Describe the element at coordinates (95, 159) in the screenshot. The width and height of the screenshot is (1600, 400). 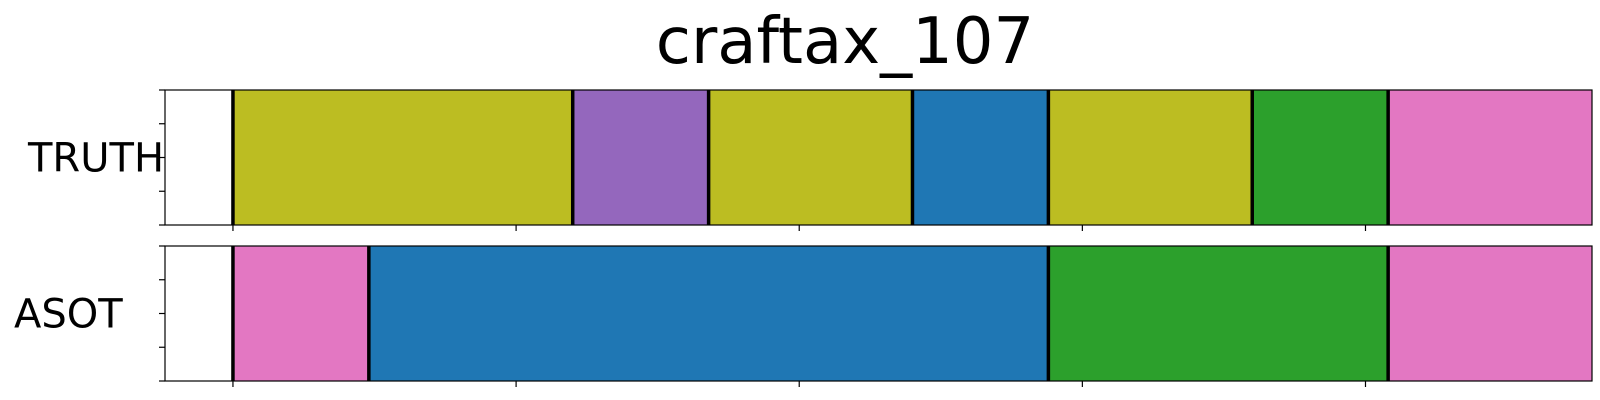
I see `row-label-truth: TRUTH` at that location.